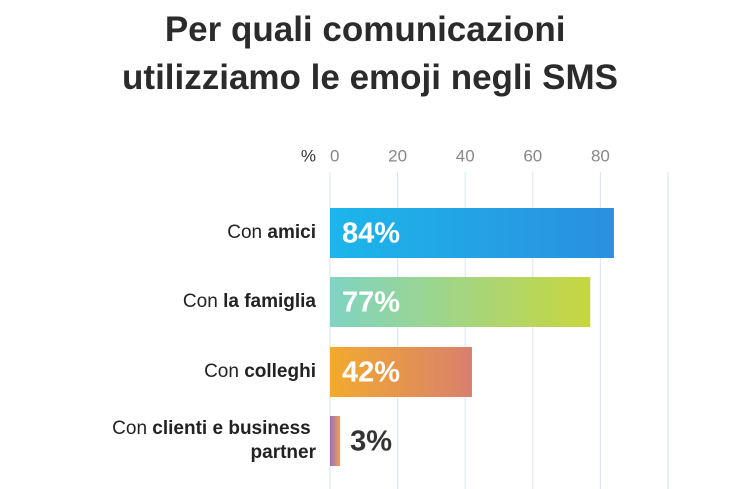 This screenshot has width=740, height=489. I want to click on axis-unit-label: %, so click(308, 155).